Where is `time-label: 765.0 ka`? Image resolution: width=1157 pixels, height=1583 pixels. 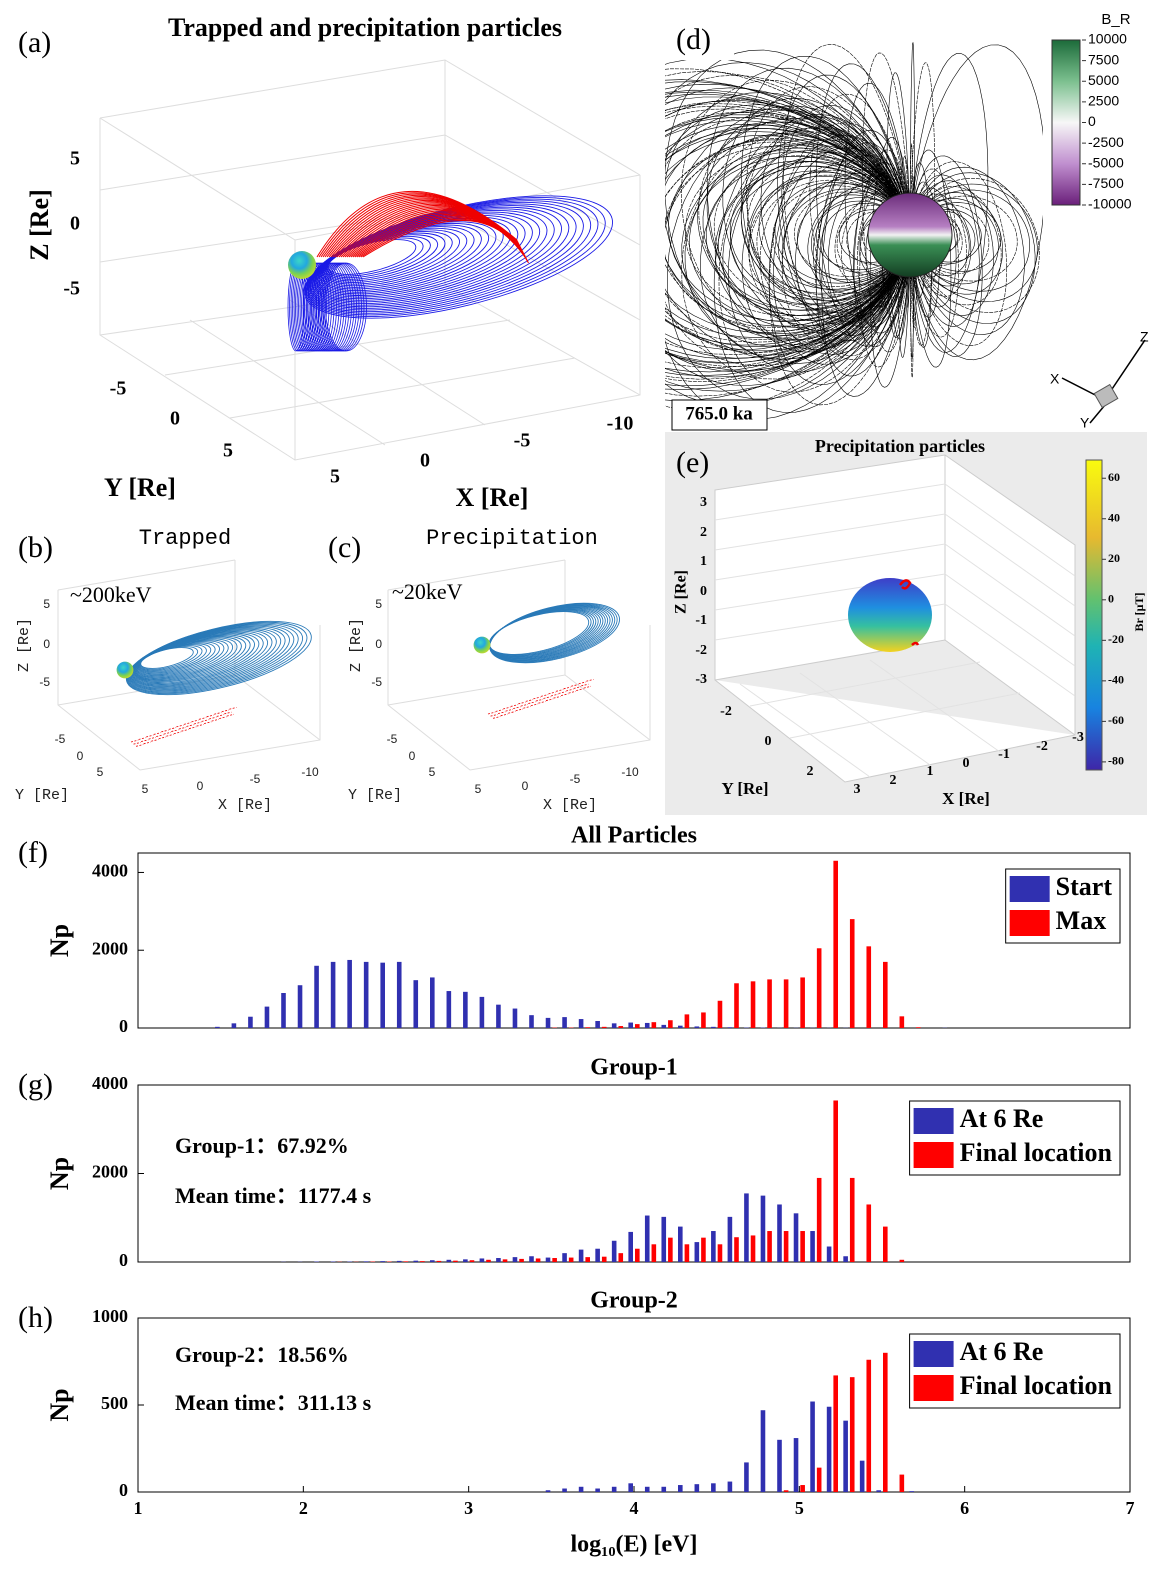
time-label: 765.0 ka is located at coordinates (719, 413).